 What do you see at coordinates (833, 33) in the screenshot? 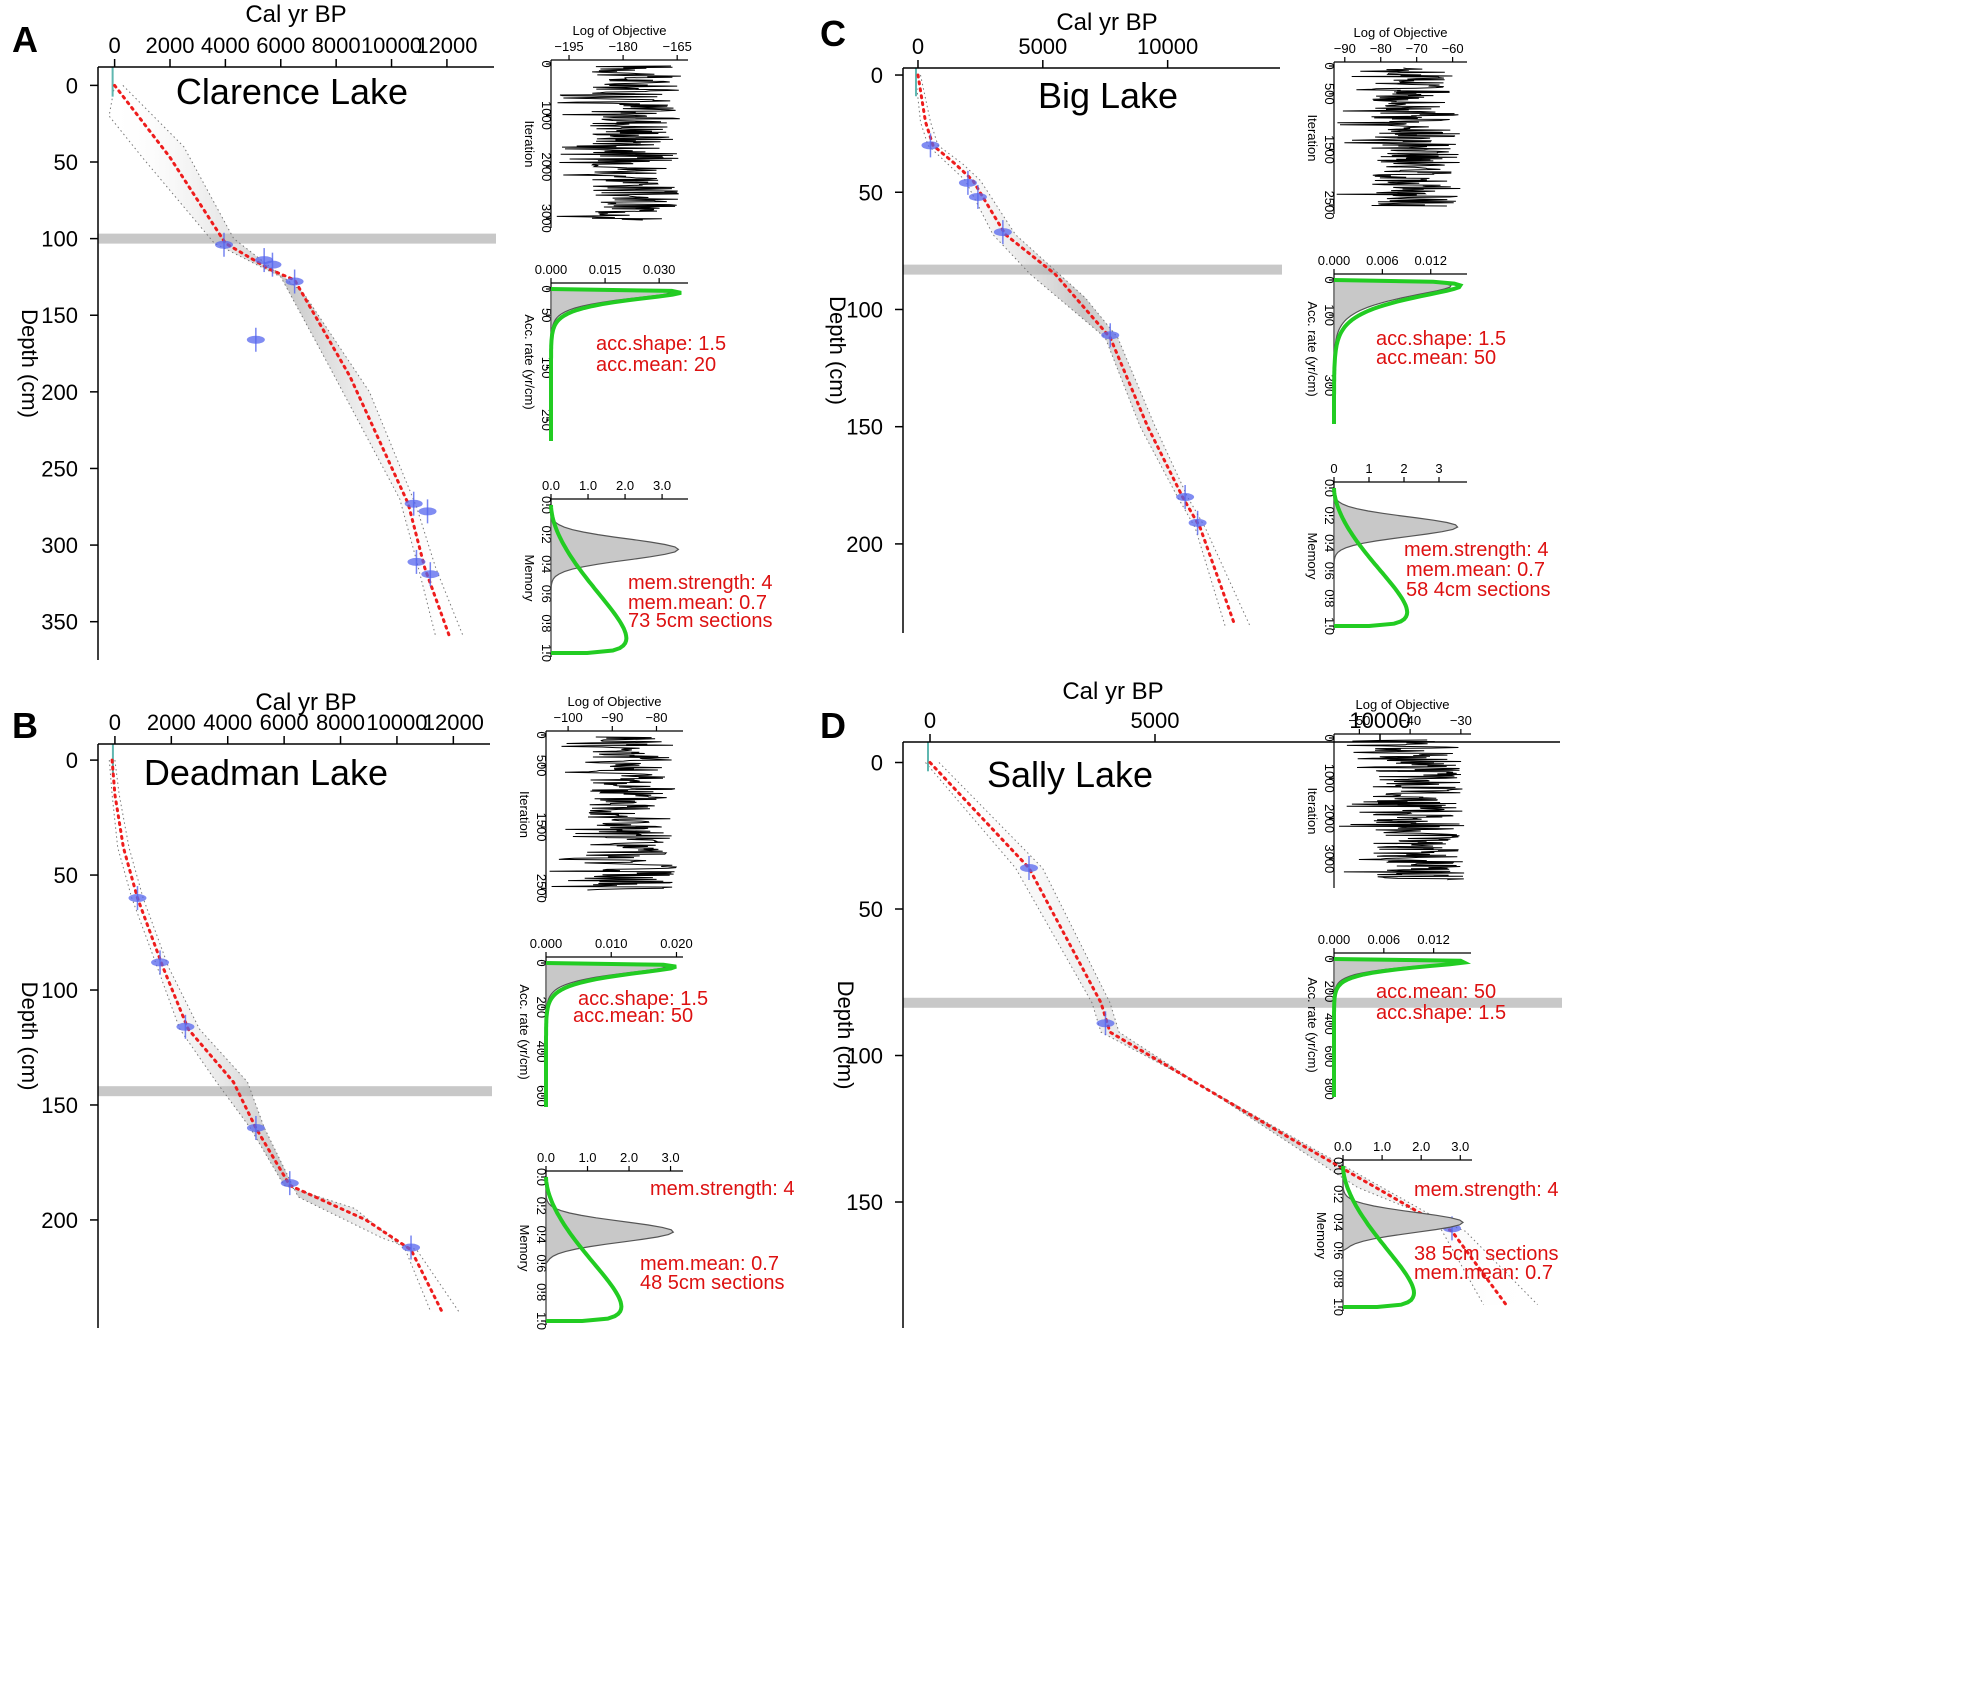
I see `panel-letter: C` at bounding box center [833, 33].